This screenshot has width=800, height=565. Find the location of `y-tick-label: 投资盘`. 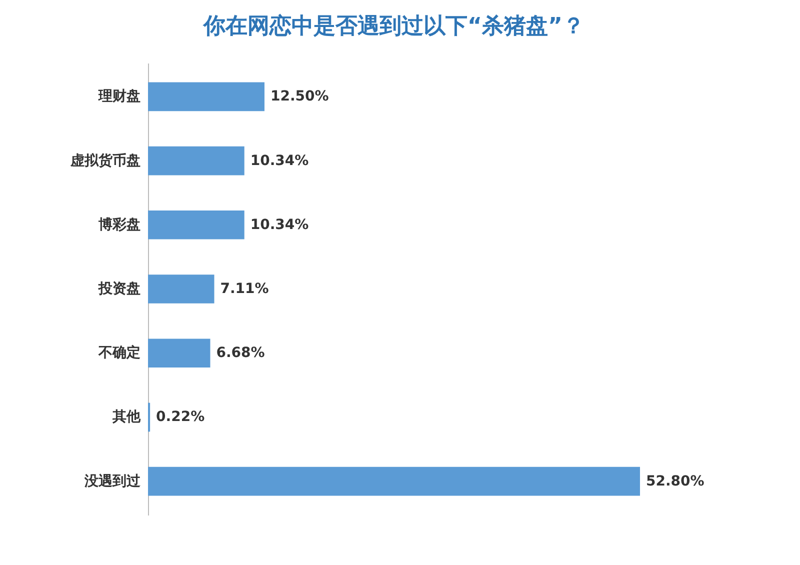

y-tick-label: 投资盘 is located at coordinates (119, 289).